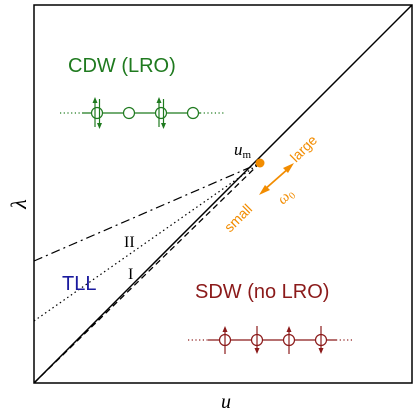 The image size is (418, 414). What do you see at coordinates (130, 274) in the screenshot?
I see `line-i-label: I` at bounding box center [130, 274].